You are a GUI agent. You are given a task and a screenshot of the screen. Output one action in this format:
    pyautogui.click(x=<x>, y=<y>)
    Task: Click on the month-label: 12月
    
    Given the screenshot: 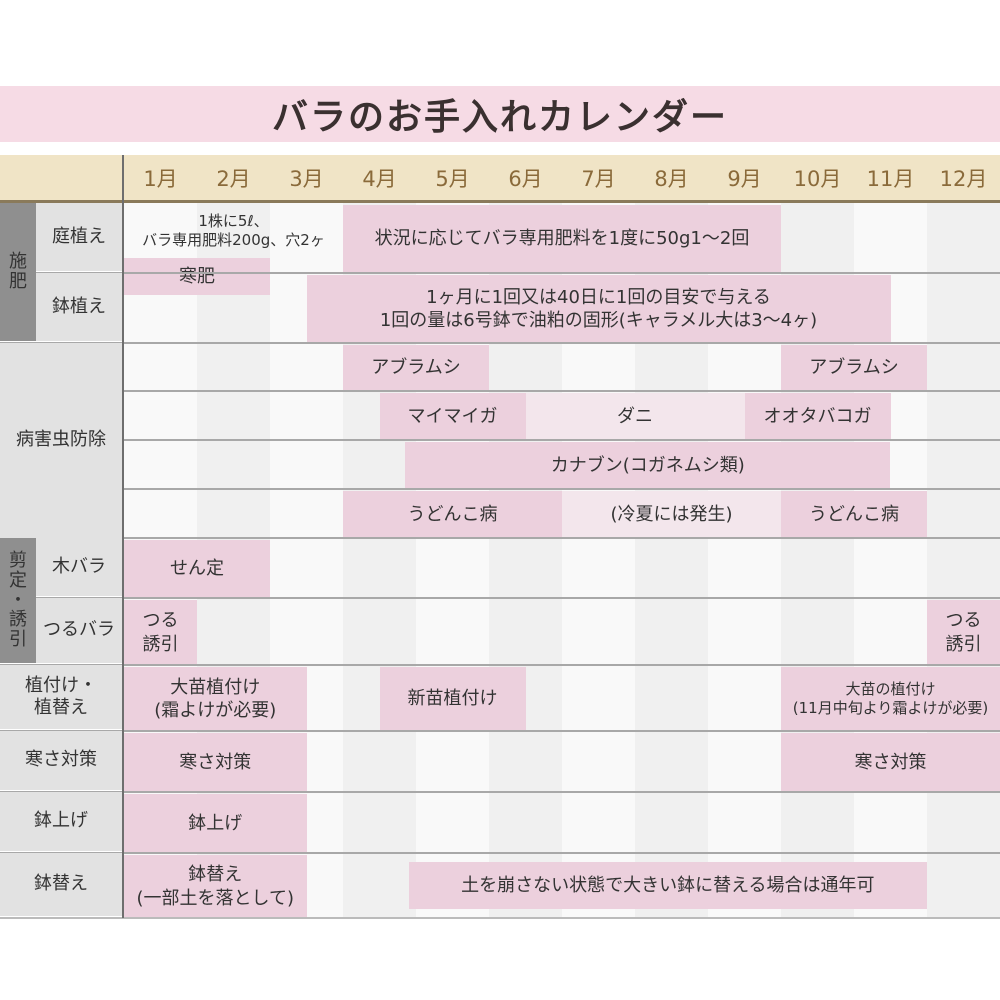 What is the action you would take?
    pyautogui.click(x=963, y=179)
    